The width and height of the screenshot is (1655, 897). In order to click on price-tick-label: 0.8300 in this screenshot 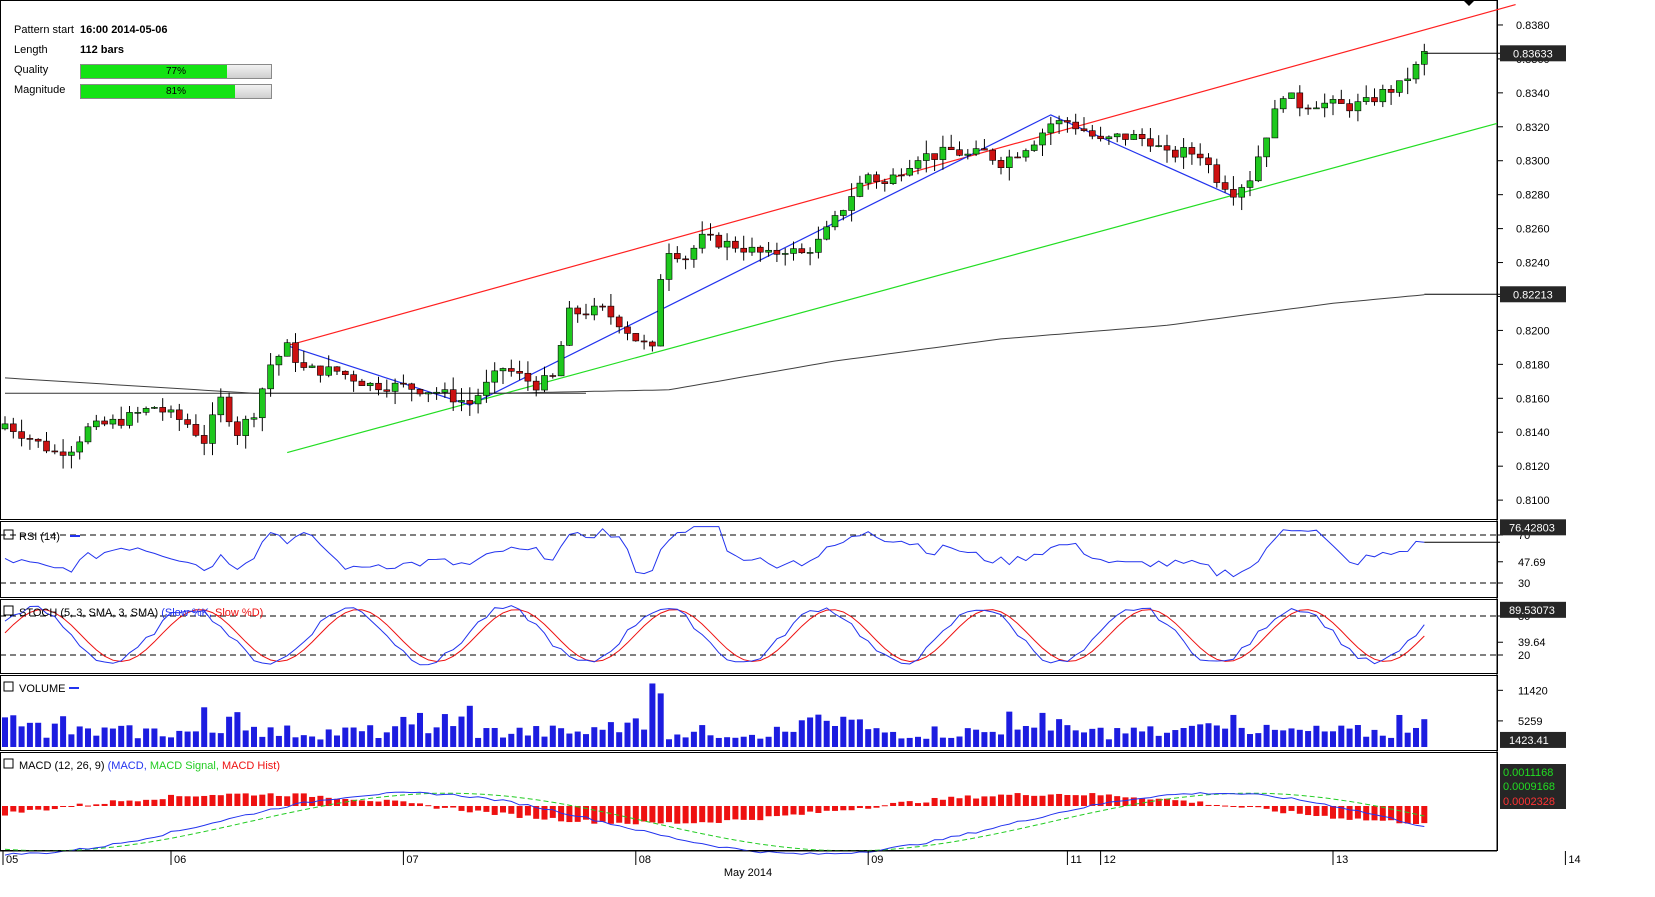, I will do `click(1533, 162)`.